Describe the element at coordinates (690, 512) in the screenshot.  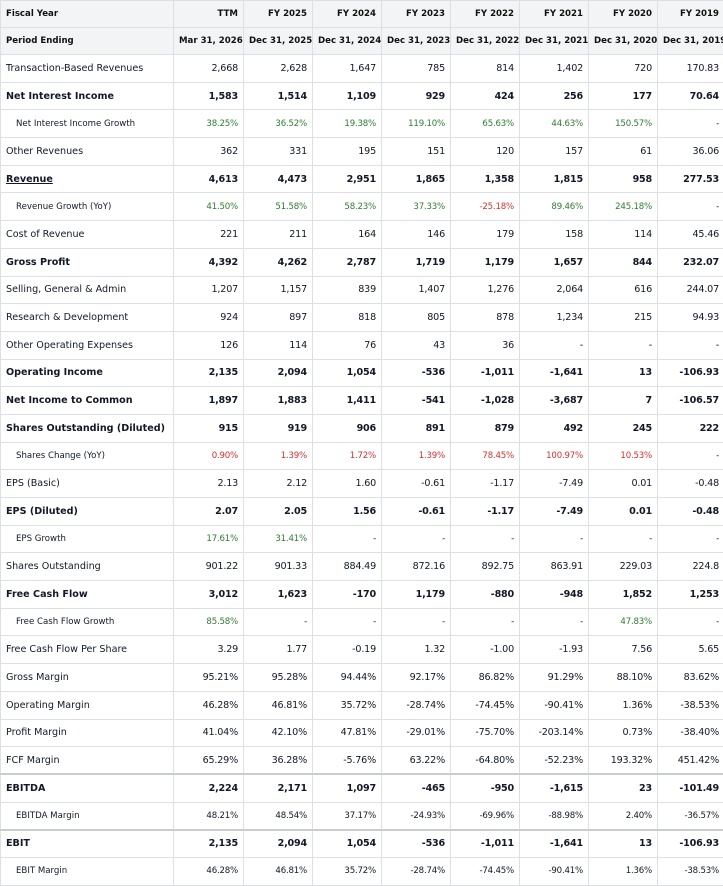
I see `table-cell: -0.48` at that location.